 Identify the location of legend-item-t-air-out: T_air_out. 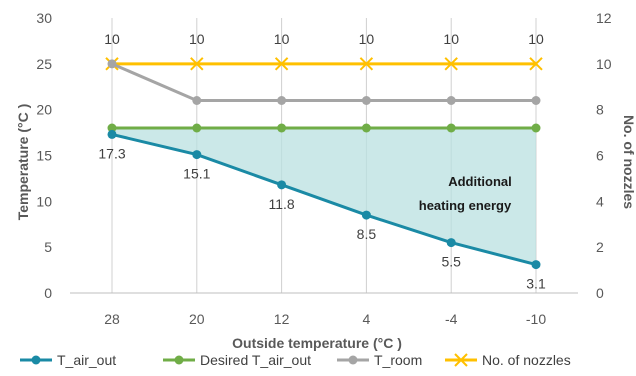
(68, 360).